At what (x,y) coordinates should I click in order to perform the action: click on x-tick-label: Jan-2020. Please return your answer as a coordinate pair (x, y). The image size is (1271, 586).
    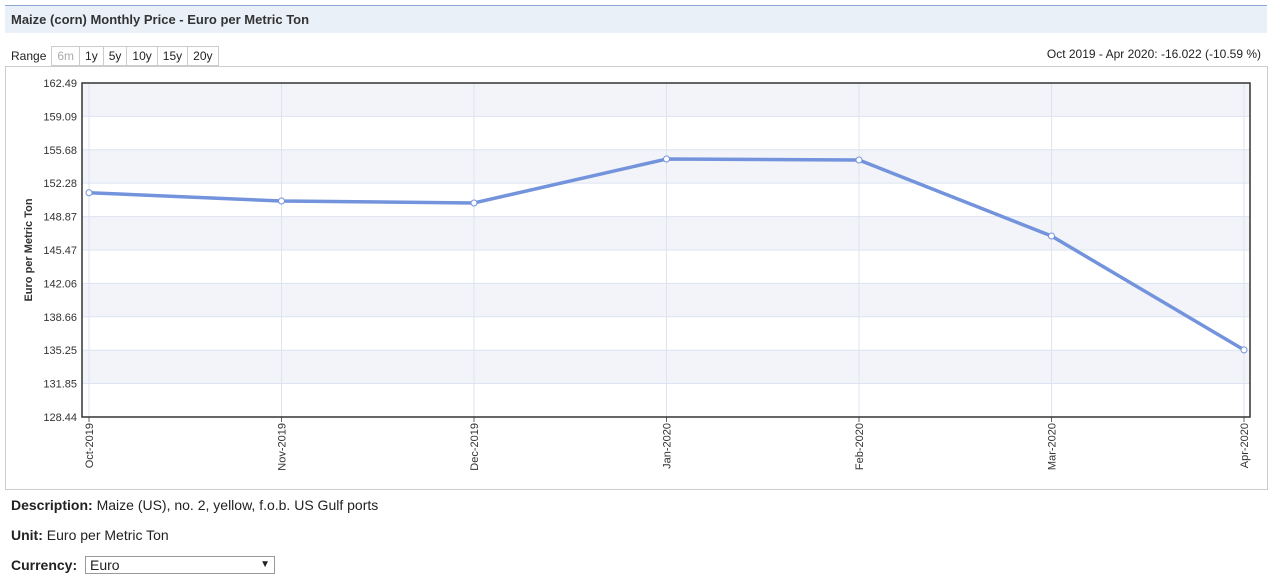
    Looking at the image, I should click on (668, 446).